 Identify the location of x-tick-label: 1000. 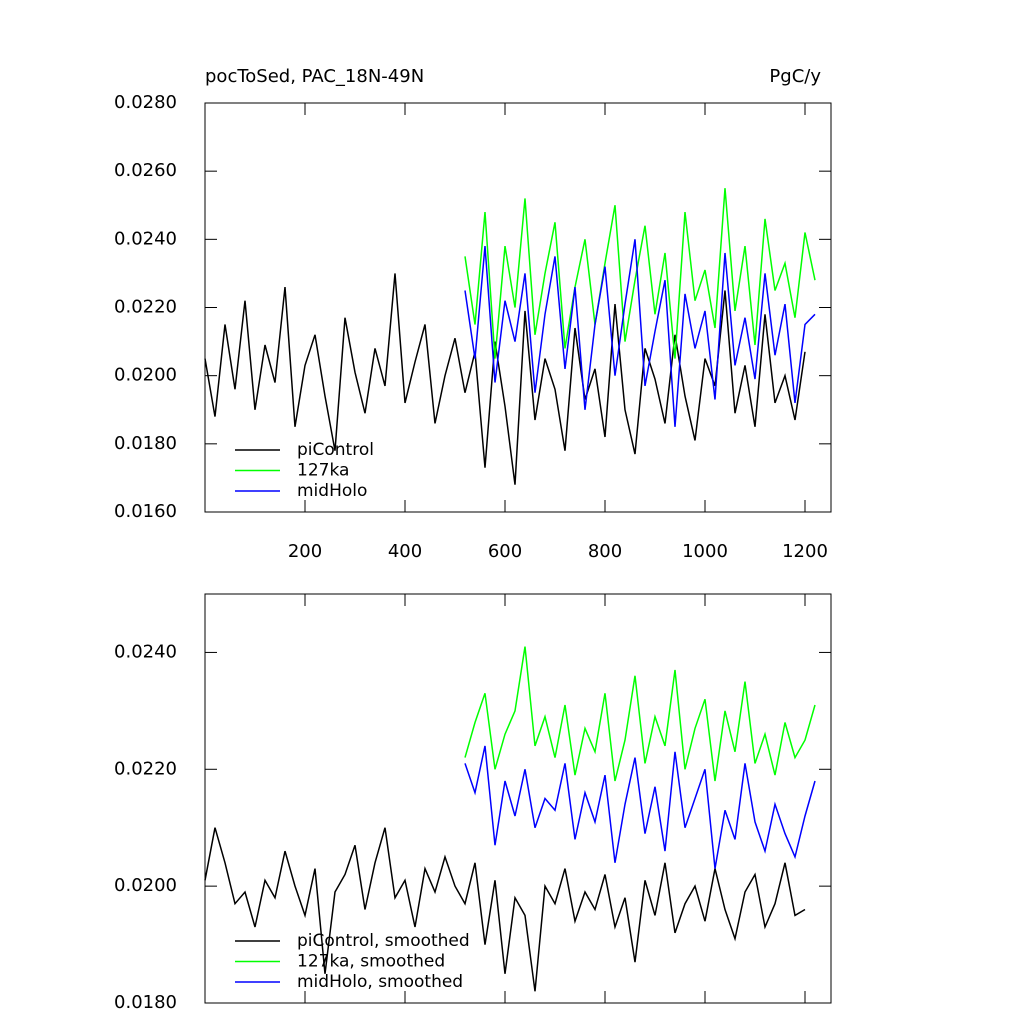
(705, 551).